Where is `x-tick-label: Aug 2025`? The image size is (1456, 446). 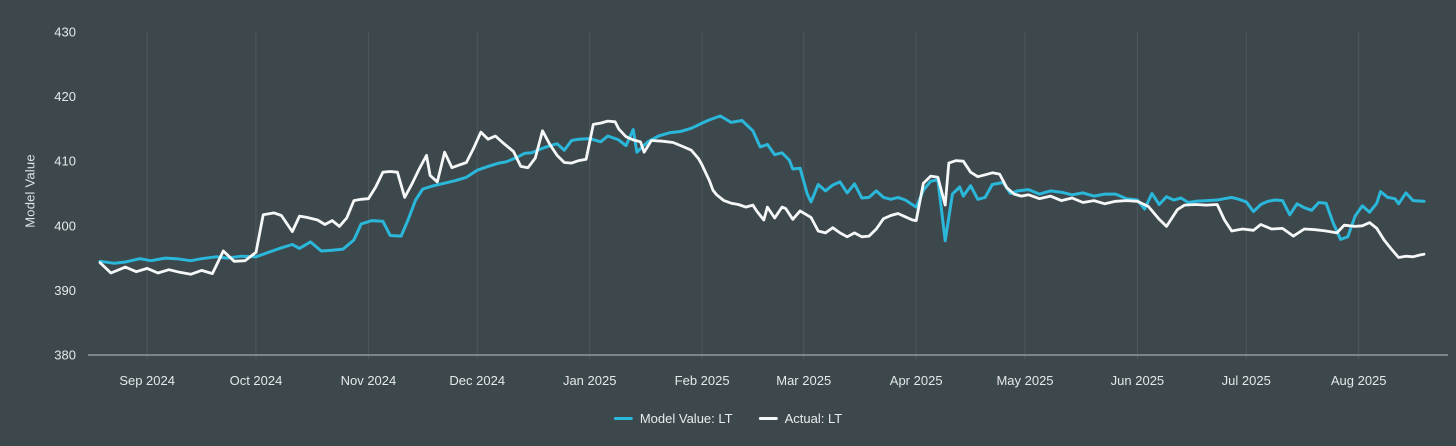 x-tick-label: Aug 2025 is located at coordinates (1359, 380).